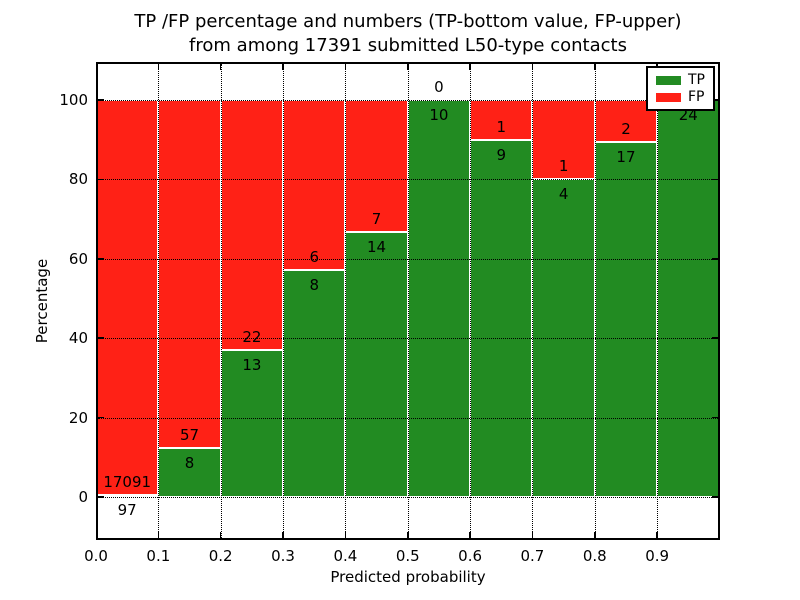 The width and height of the screenshot is (800, 600). What do you see at coordinates (189, 435) in the screenshot?
I see `fp-count-label: 57` at bounding box center [189, 435].